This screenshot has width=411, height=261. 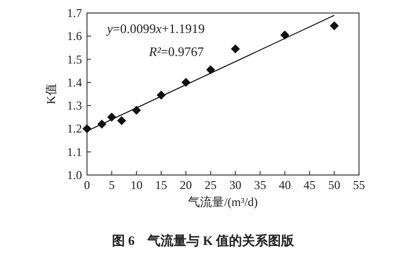 I want to click on x-tick-label: 15, so click(x=161, y=185).